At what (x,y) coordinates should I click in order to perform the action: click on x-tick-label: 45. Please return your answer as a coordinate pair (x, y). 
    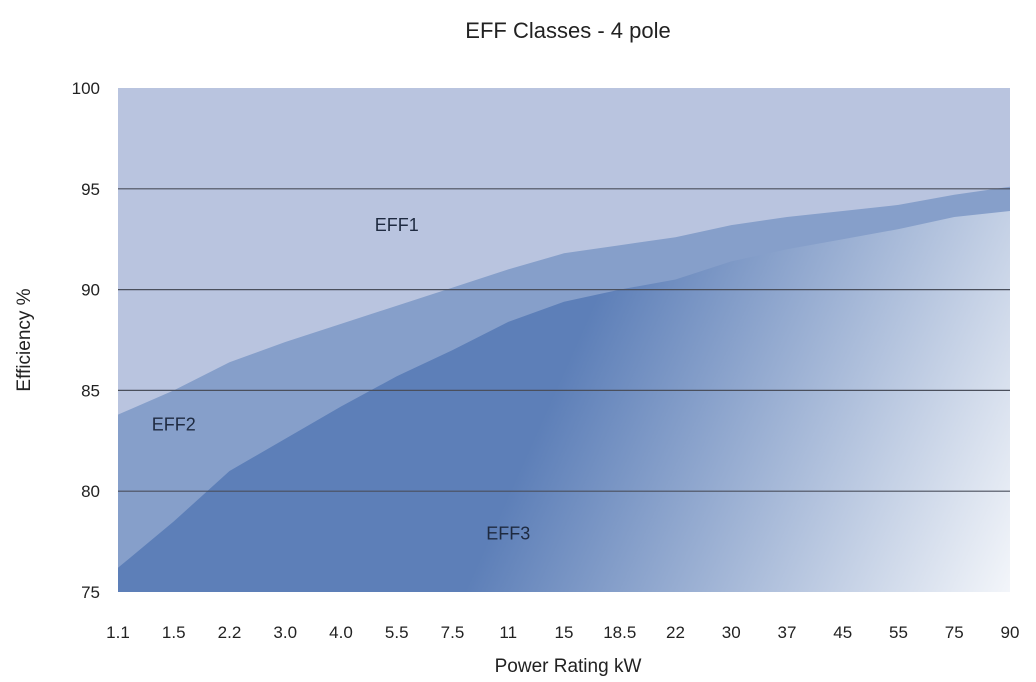
    Looking at the image, I should click on (842, 632).